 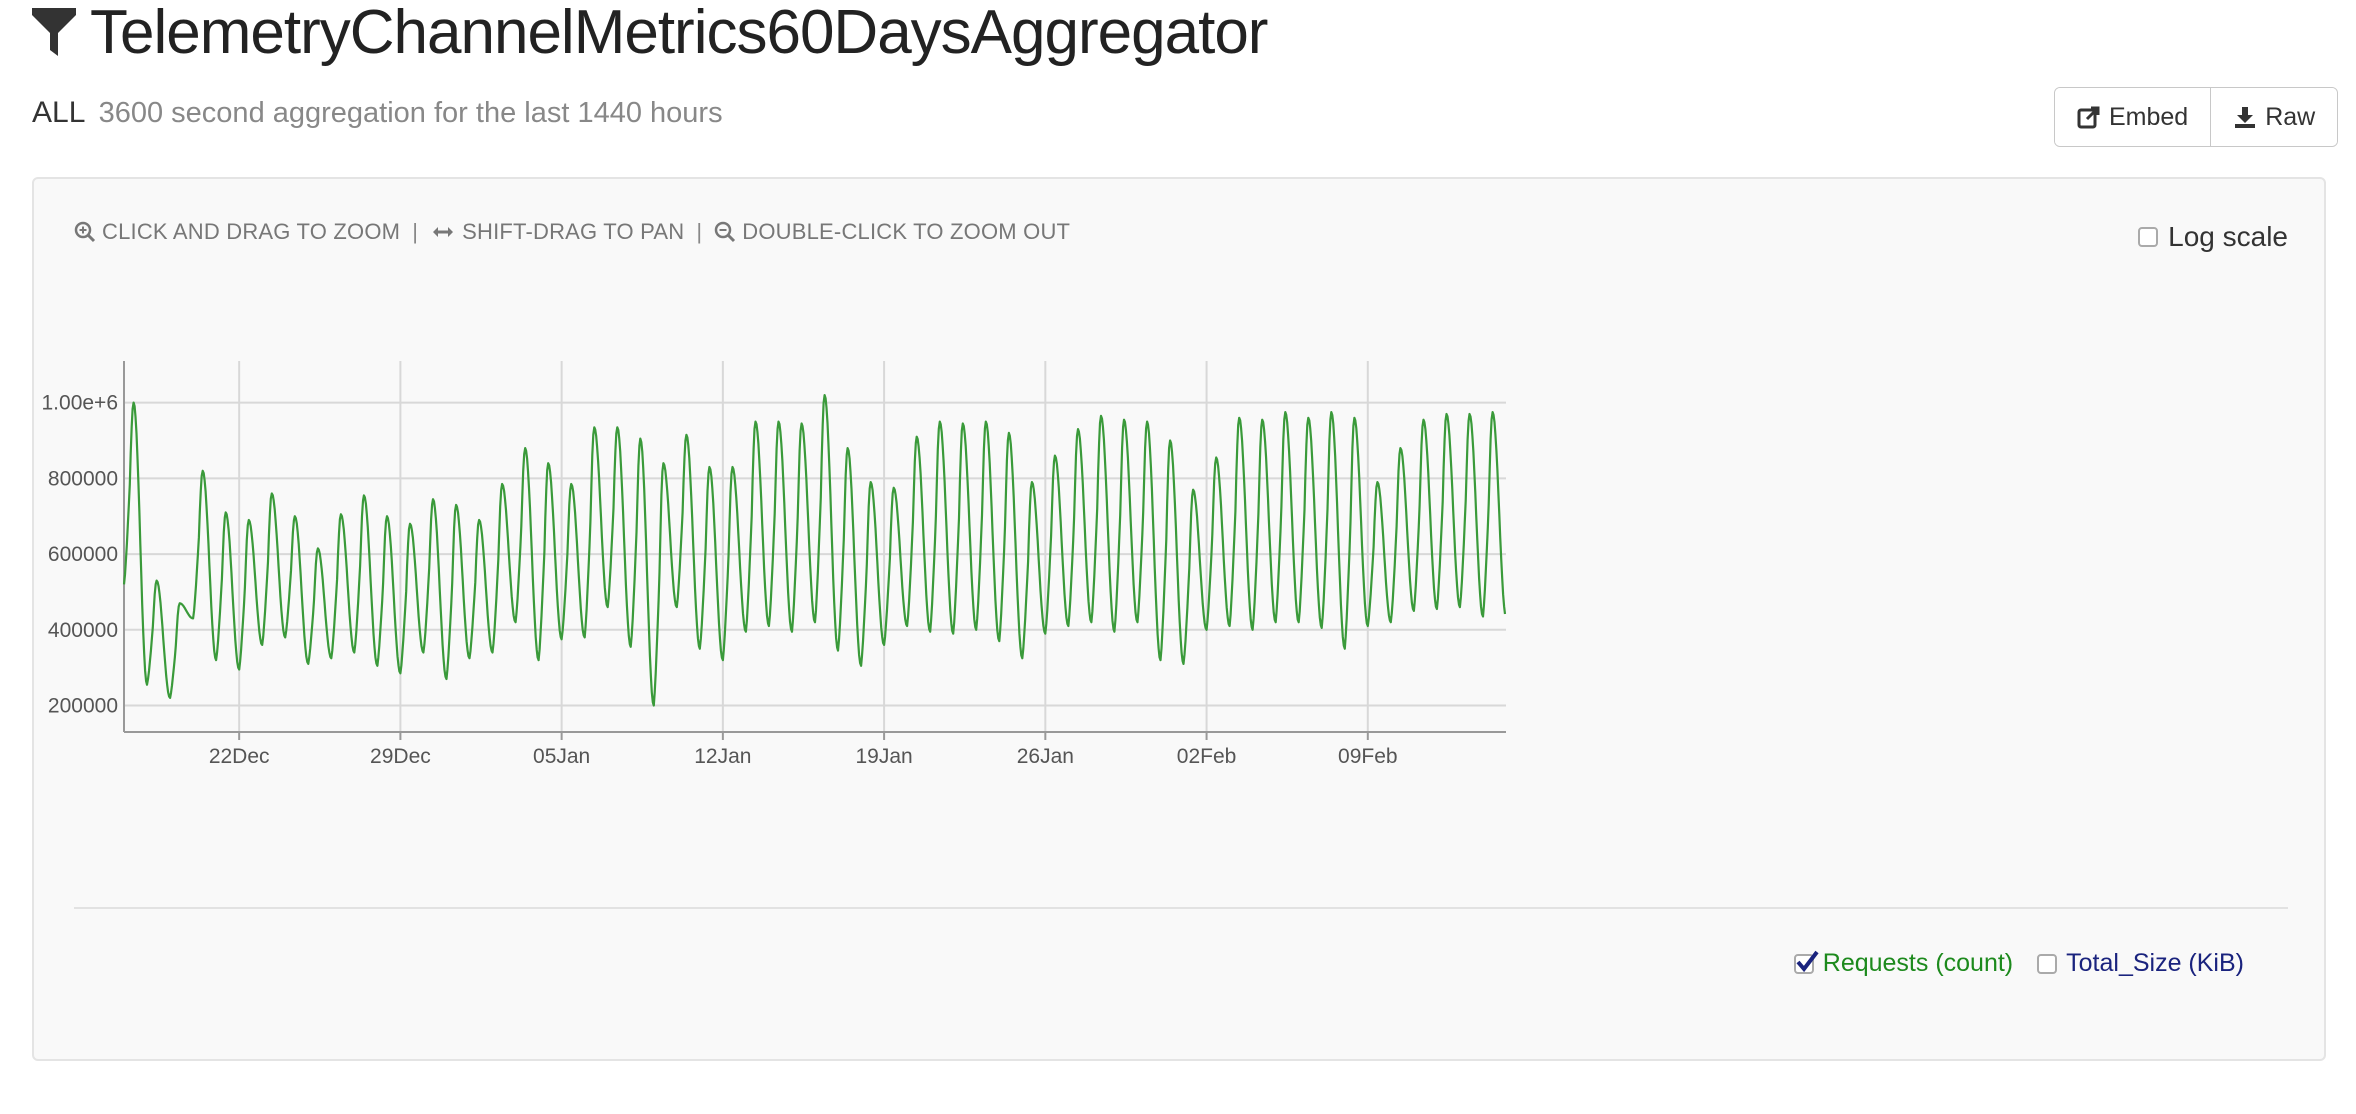 What do you see at coordinates (1368, 756) in the screenshot?
I see `x-tick-label: 09Feb` at bounding box center [1368, 756].